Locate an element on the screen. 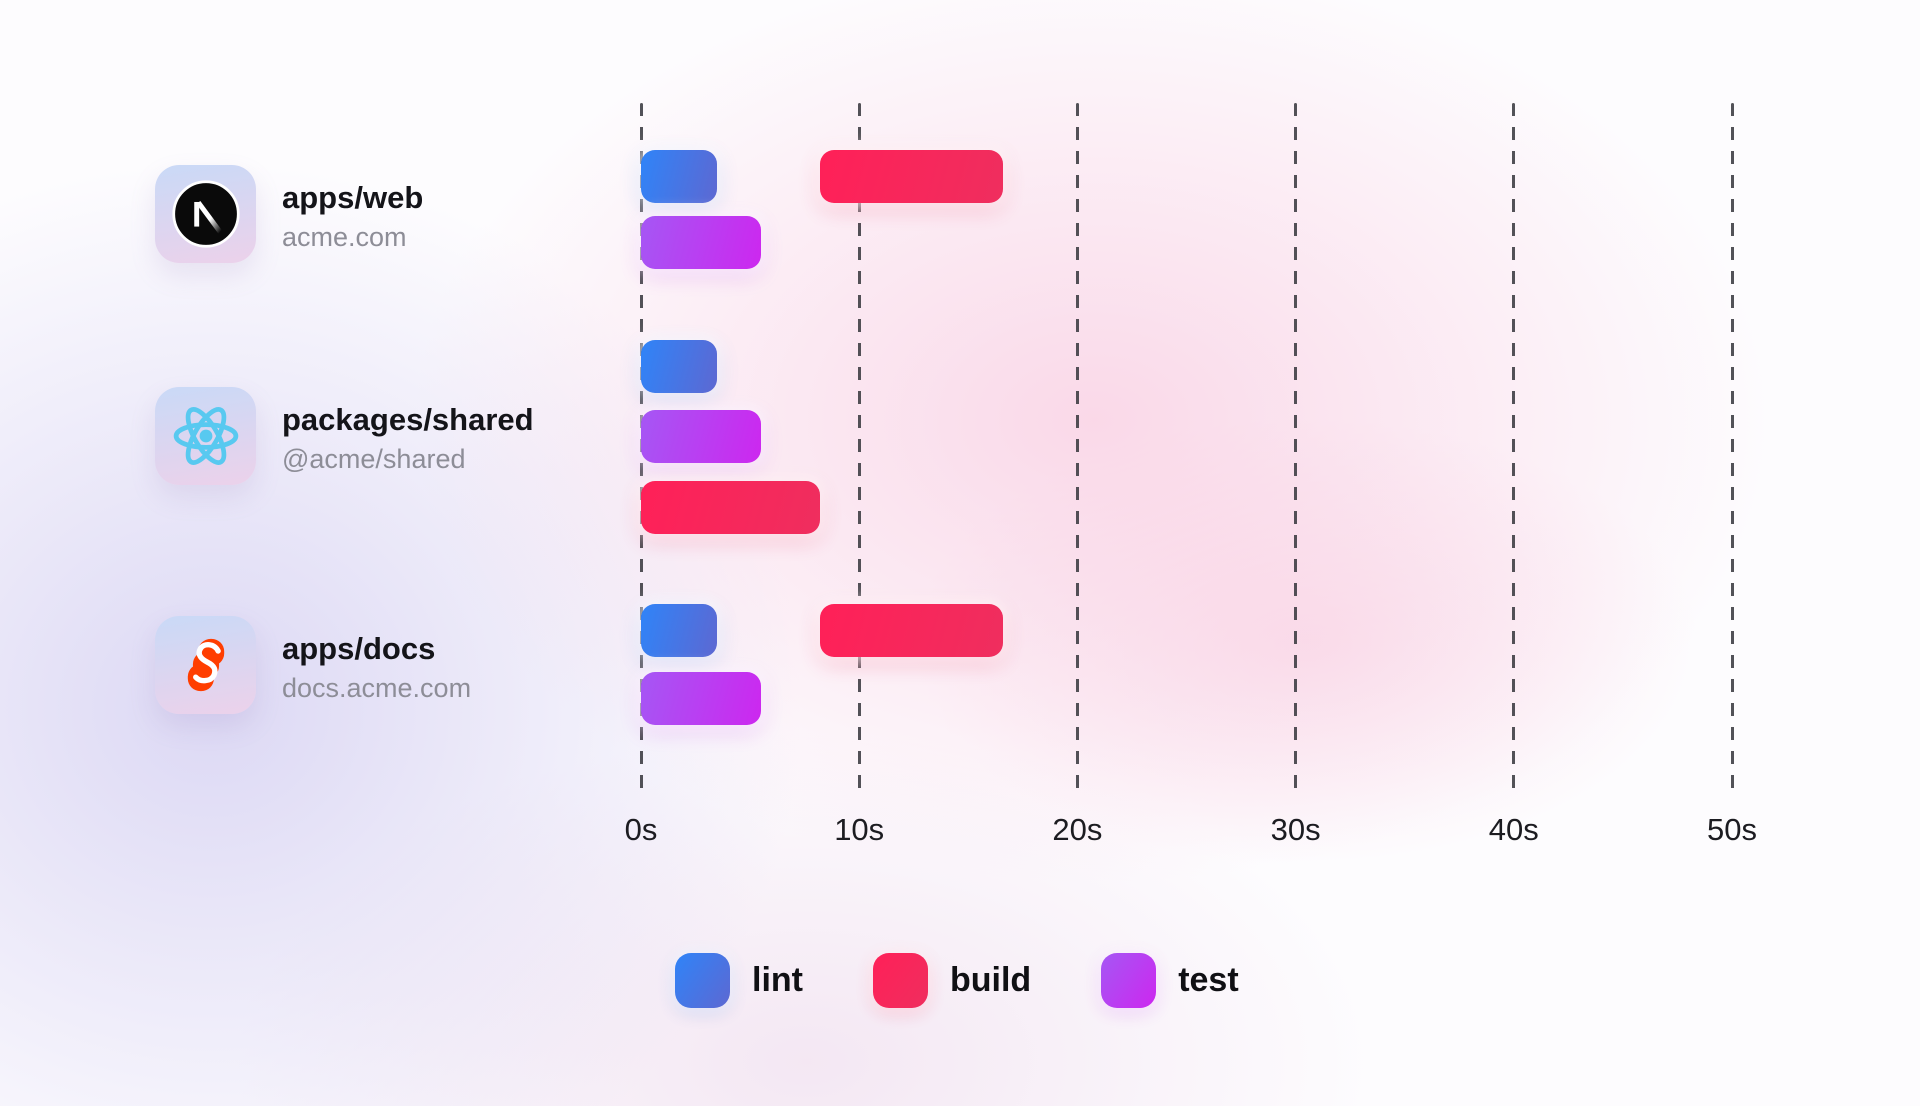 The height and width of the screenshot is (1106, 1920). project-subtitle: acme.com is located at coordinates (344, 236).